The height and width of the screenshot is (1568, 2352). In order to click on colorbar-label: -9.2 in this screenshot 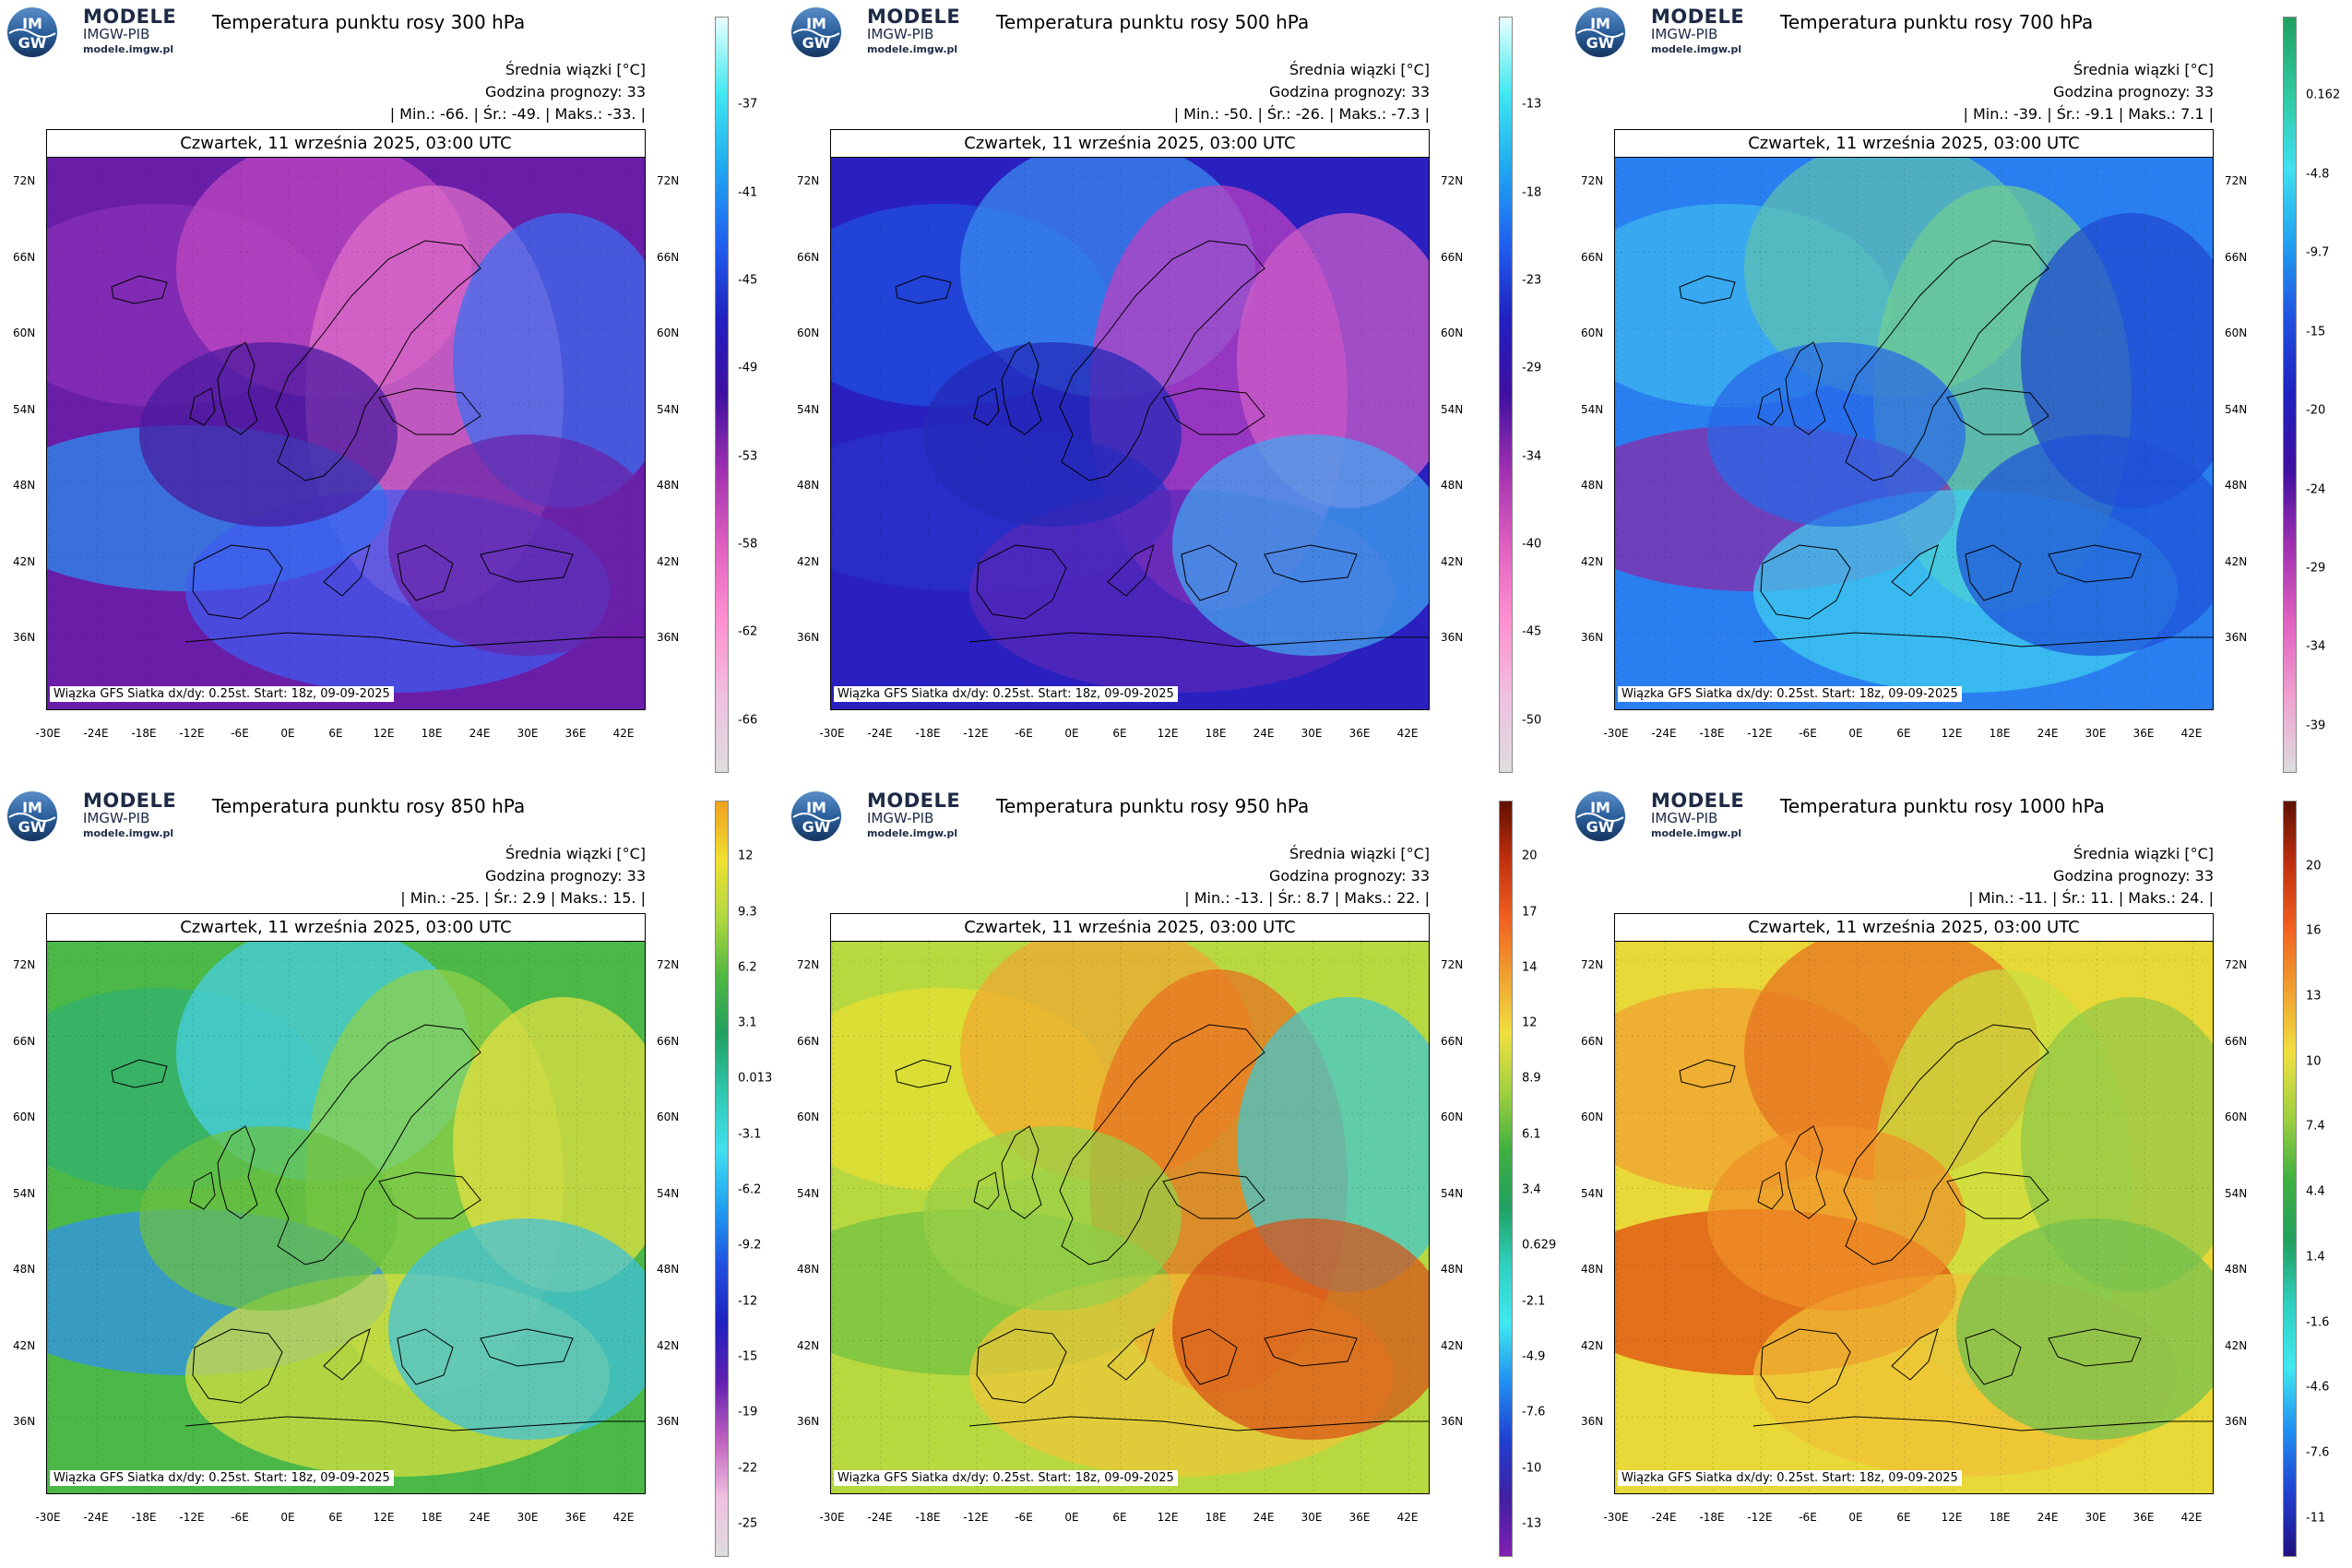, I will do `click(750, 1245)`.